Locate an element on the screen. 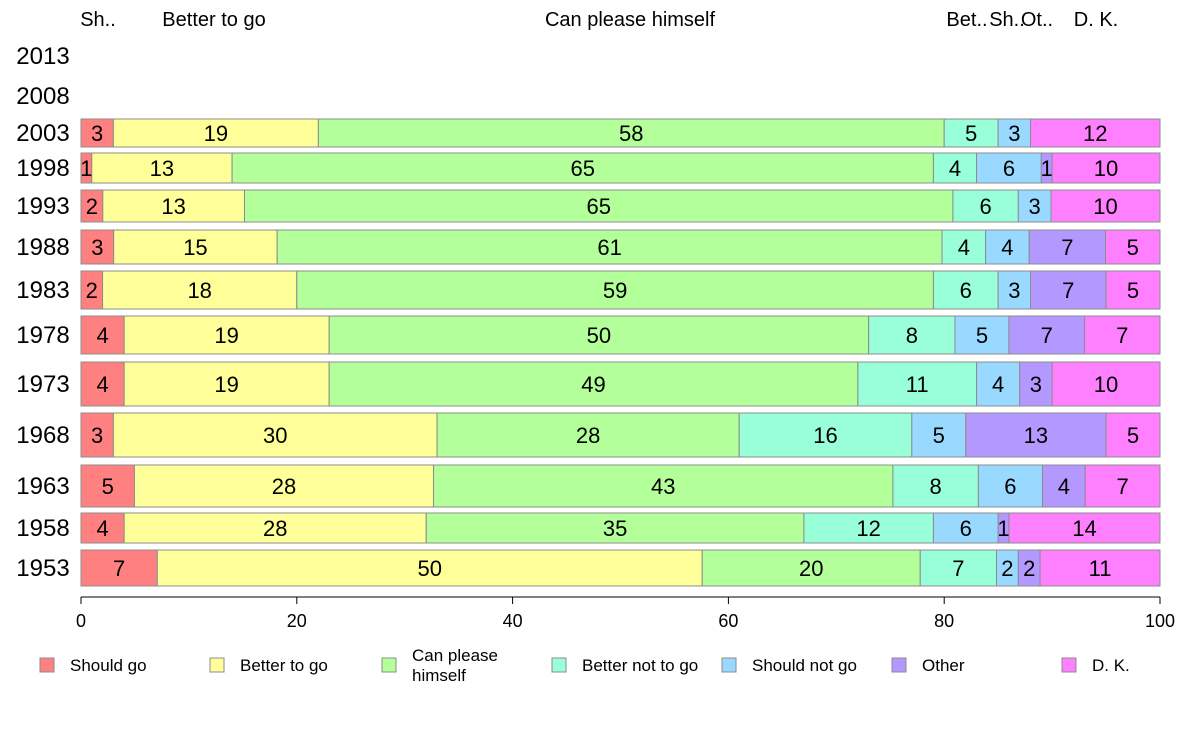 This screenshot has height=736, width=1188. data-label-1968-should-go: 3 is located at coordinates (97, 435).